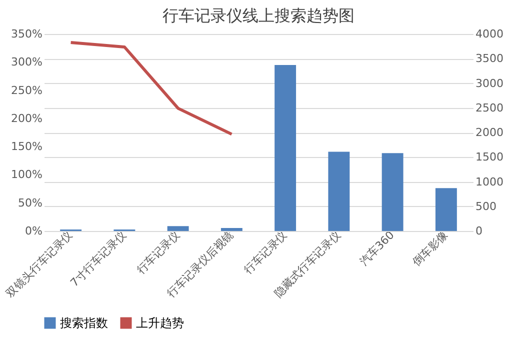 This screenshot has height=339, width=511. What do you see at coordinates (33, 231) in the screenshot?
I see `y-tick-label: 0%` at bounding box center [33, 231].